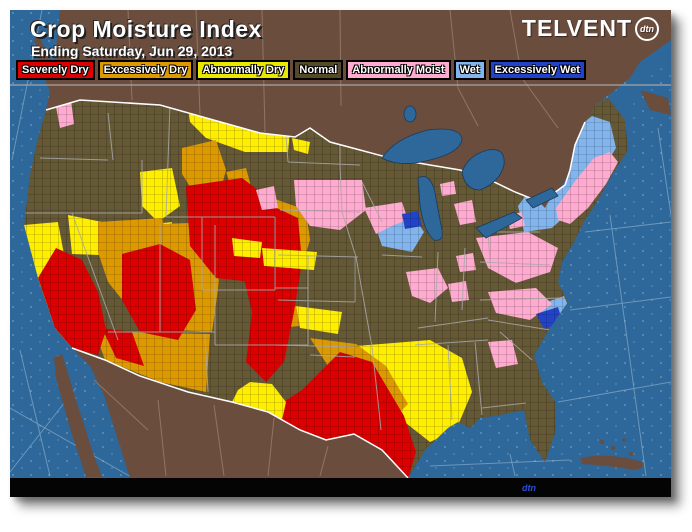  What do you see at coordinates (529, 488) in the screenshot?
I see `dtn-watermark: dtn` at bounding box center [529, 488].